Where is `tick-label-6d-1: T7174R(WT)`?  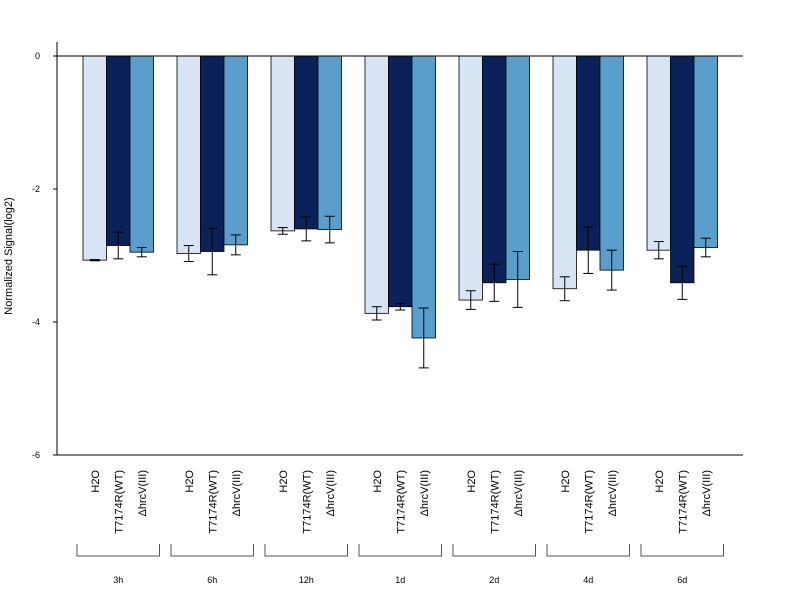 tick-label-6d-1: T7174R(WT) is located at coordinates (683, 502).